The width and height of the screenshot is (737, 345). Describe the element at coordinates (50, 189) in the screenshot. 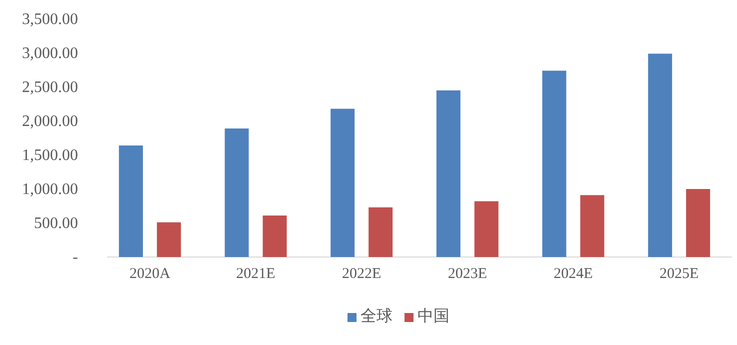

I see `y-tick-label: 1,000.00` at that location.